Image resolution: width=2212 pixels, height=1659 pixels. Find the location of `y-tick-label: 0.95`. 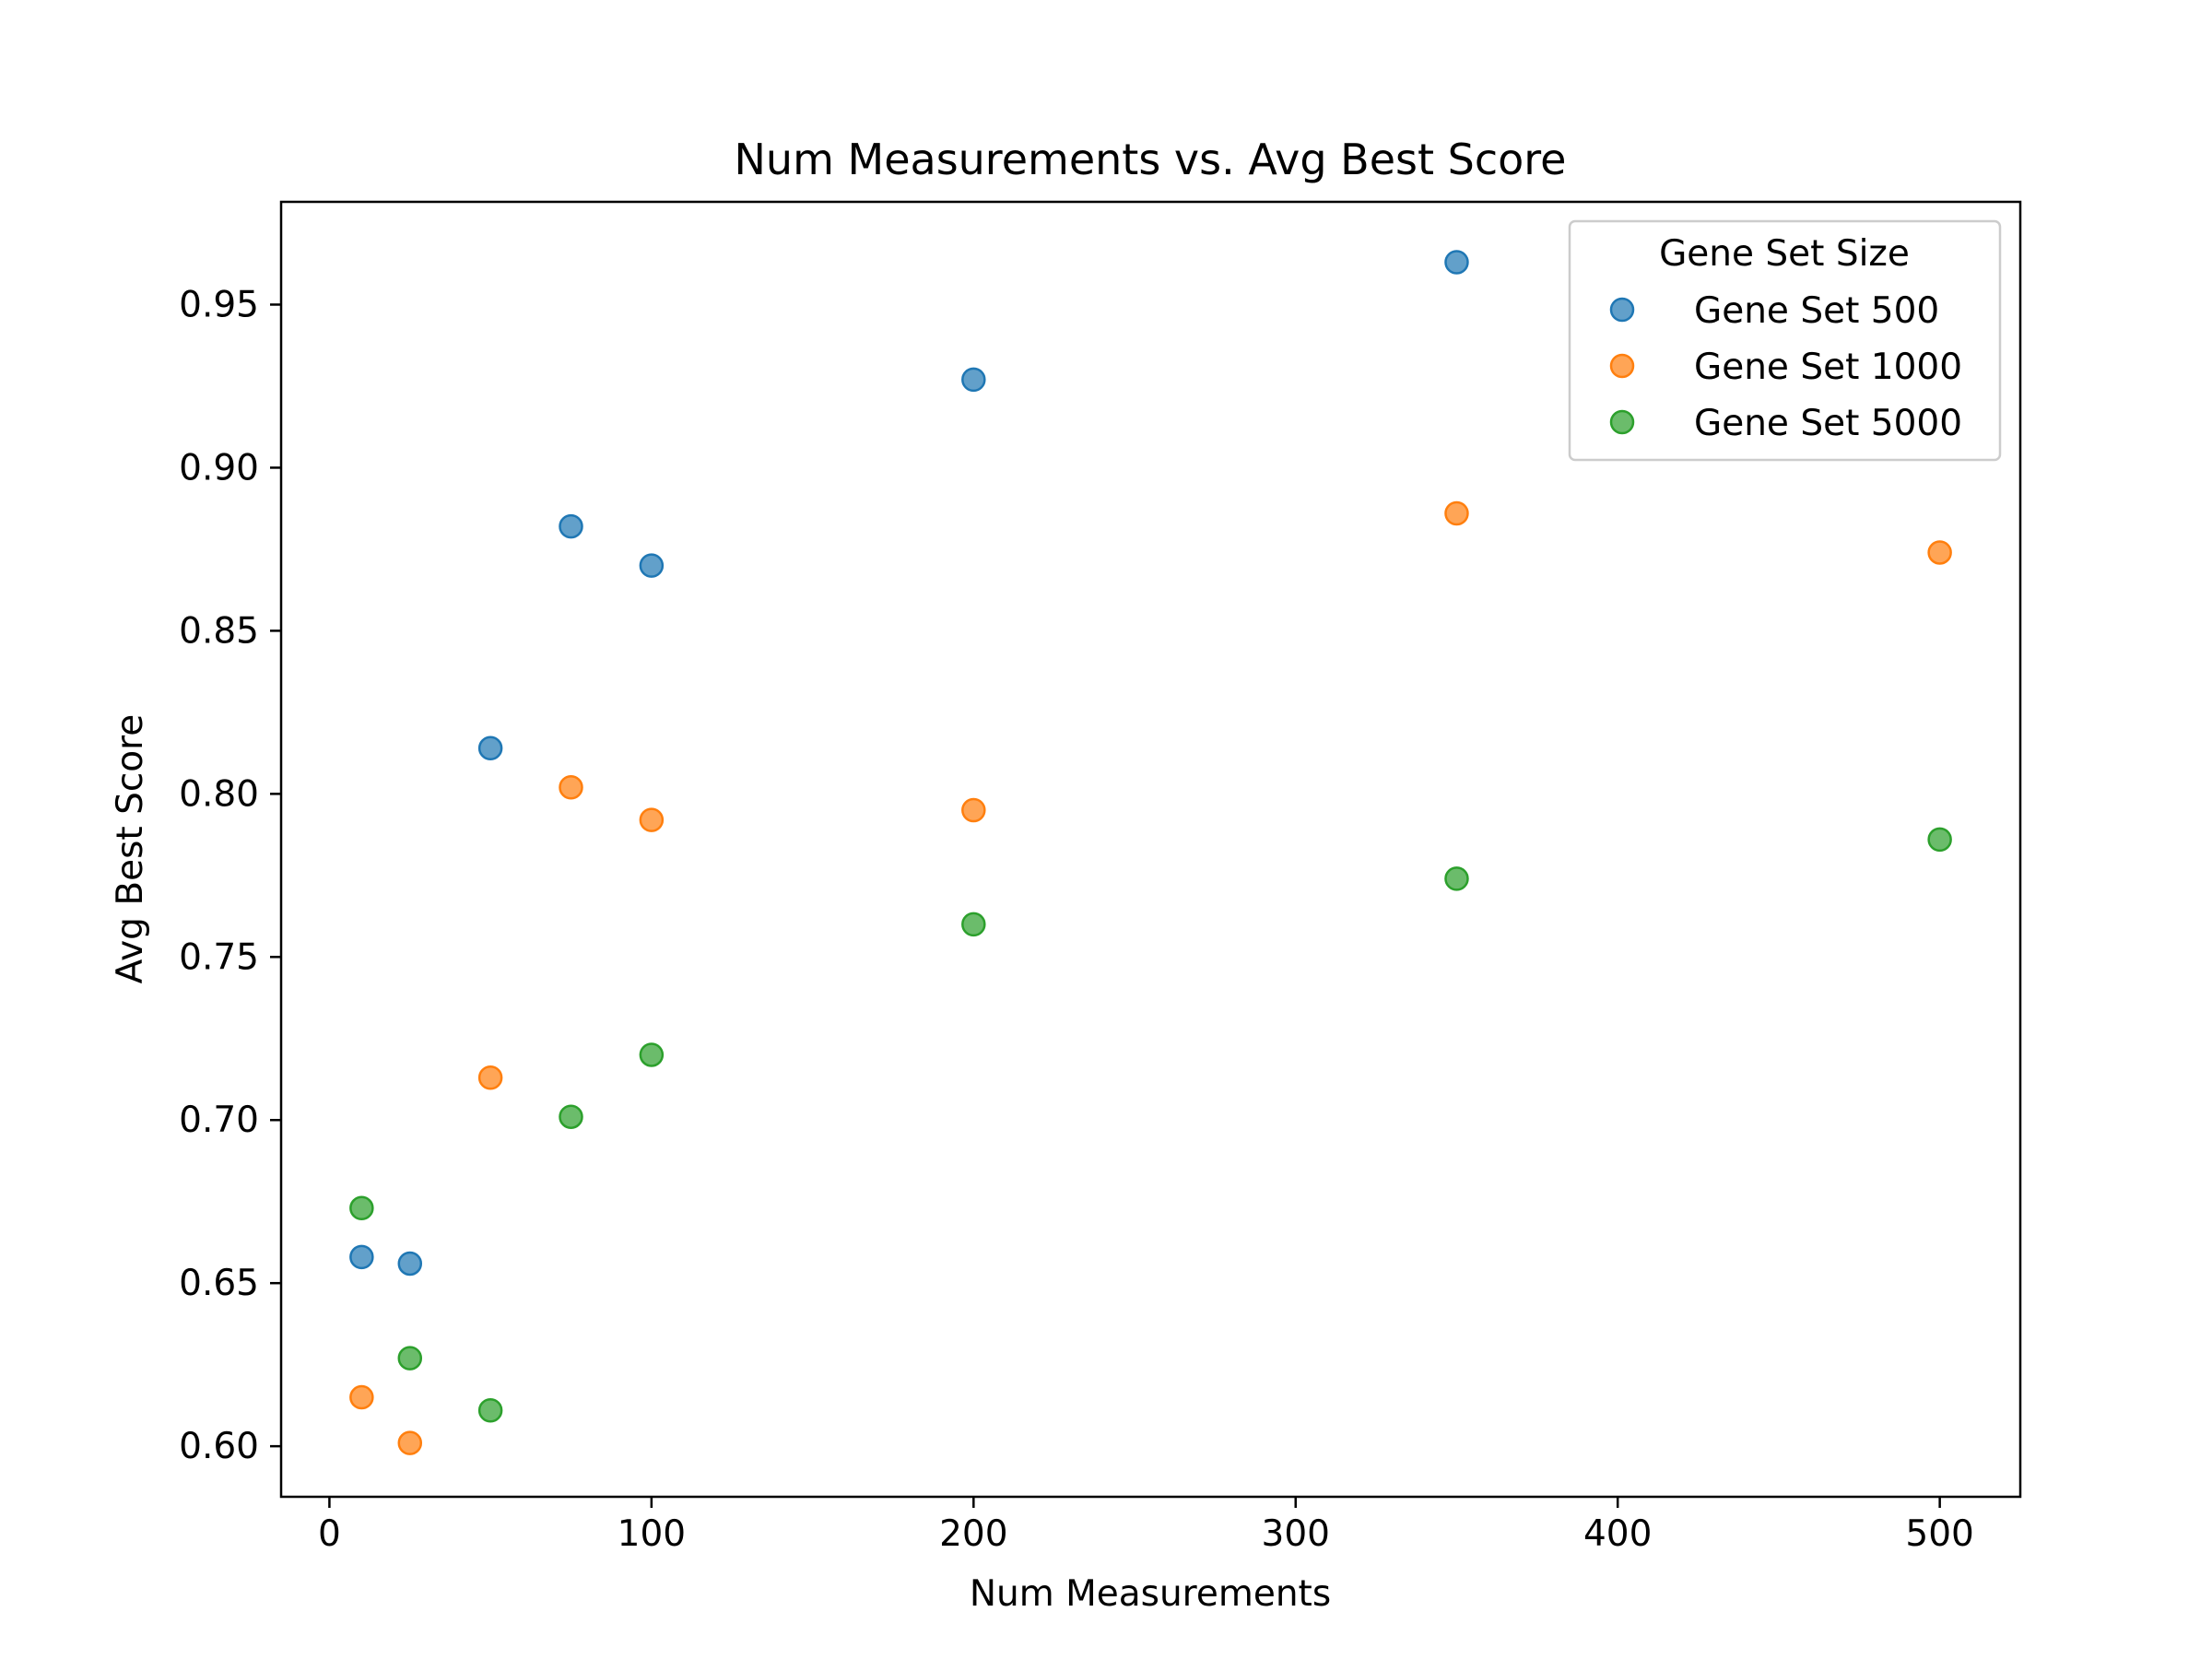

y-tick-label: 0.95 is located at coordinates (219, 304).